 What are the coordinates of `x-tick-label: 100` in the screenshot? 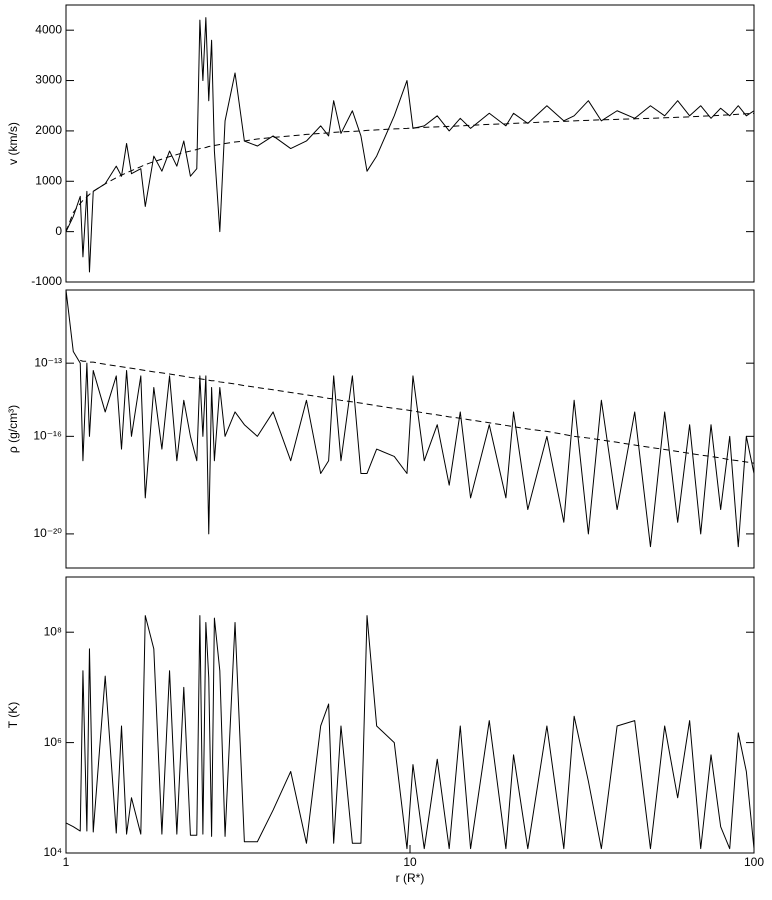 It's located at (754, 862).